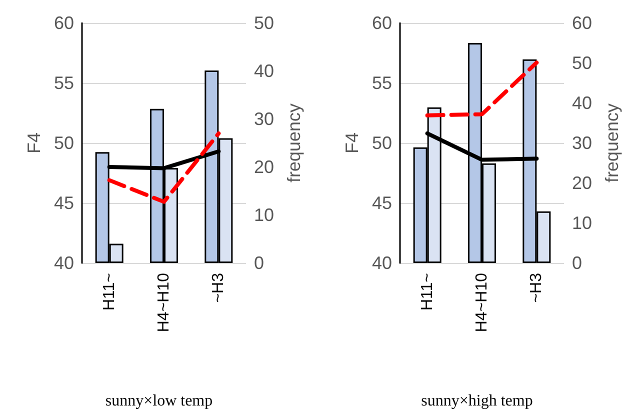  What do you see at coordinates (159, 401) in the screenshot?
I see `text: sunny×low temp` at bounding box center [159, 401].